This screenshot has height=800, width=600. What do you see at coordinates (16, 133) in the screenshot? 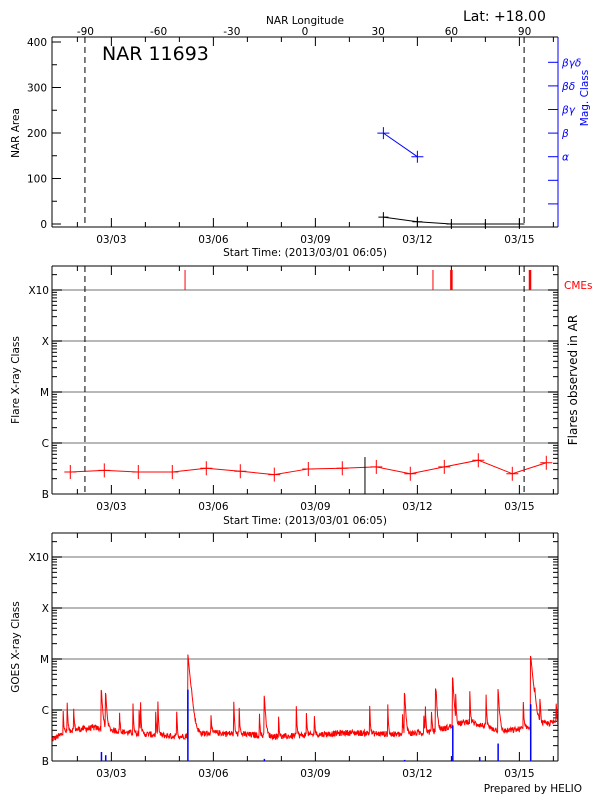
I see `area-axis-title: NAR Area` at bounding box center [16, 133].